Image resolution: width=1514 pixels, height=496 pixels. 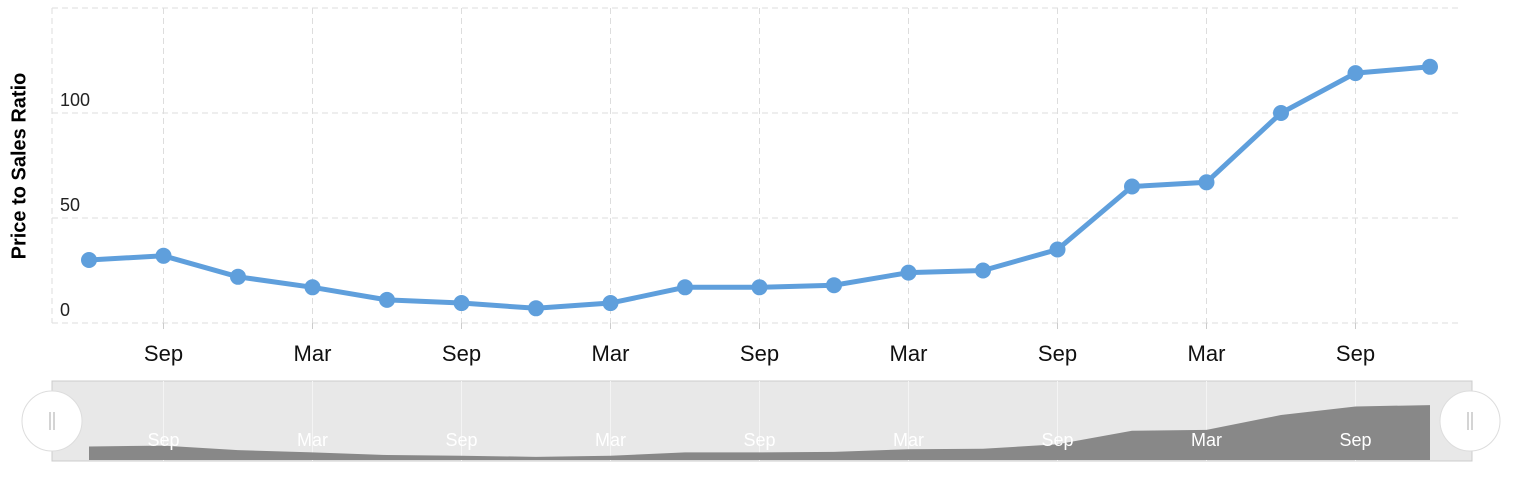 I want to click on y-axis-title: Price to Sales Ratio, so click(x=19, y=166).